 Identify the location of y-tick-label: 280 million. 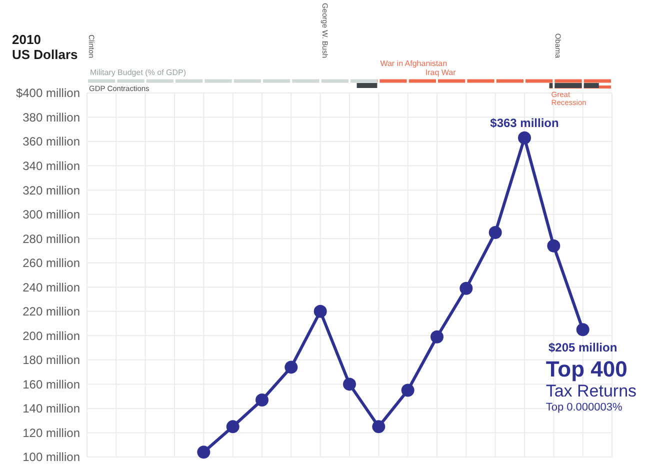
(51, 239).